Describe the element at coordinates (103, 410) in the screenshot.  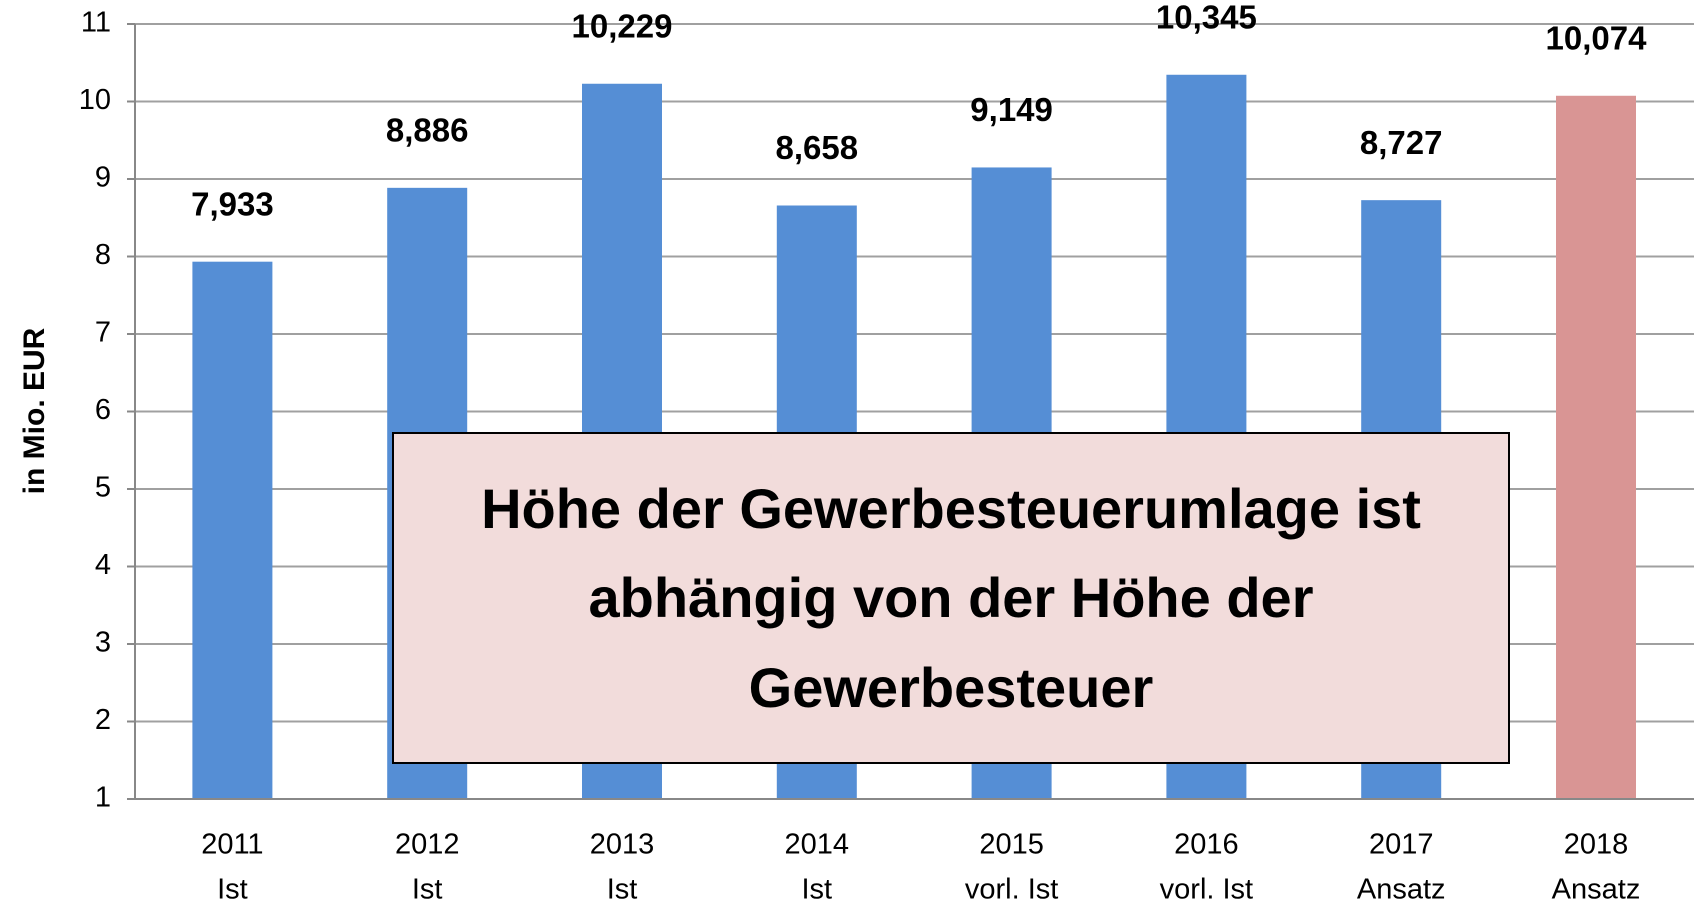
I see `y-tick-label: 6` at that location.